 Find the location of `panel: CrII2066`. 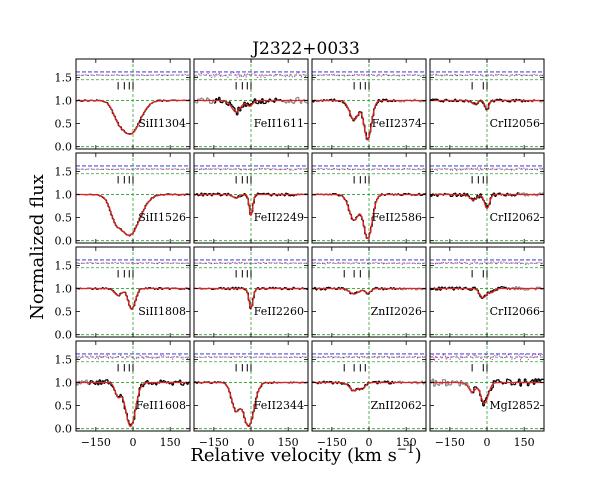

panel: CrII2066 is located at coordinates (487, 292).